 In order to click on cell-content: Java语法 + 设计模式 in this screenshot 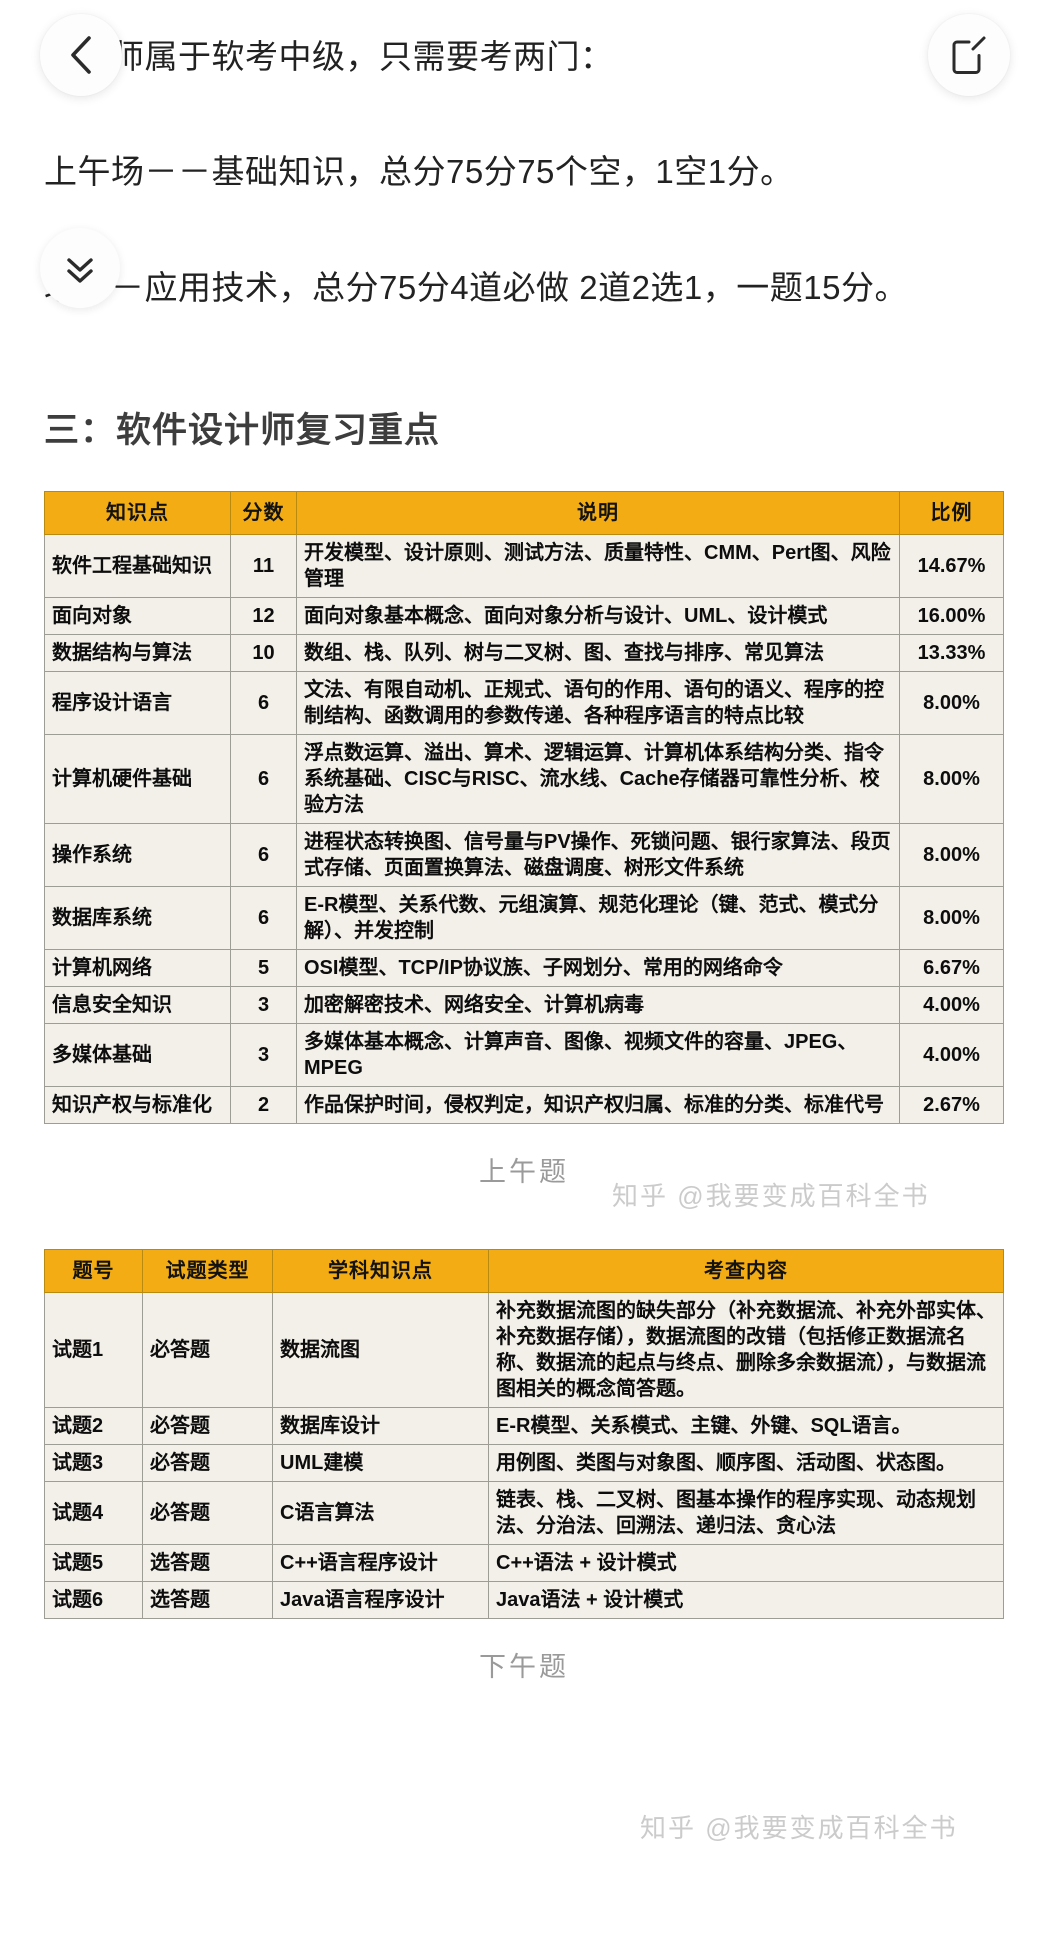, I will do `click(746, 1600)`.